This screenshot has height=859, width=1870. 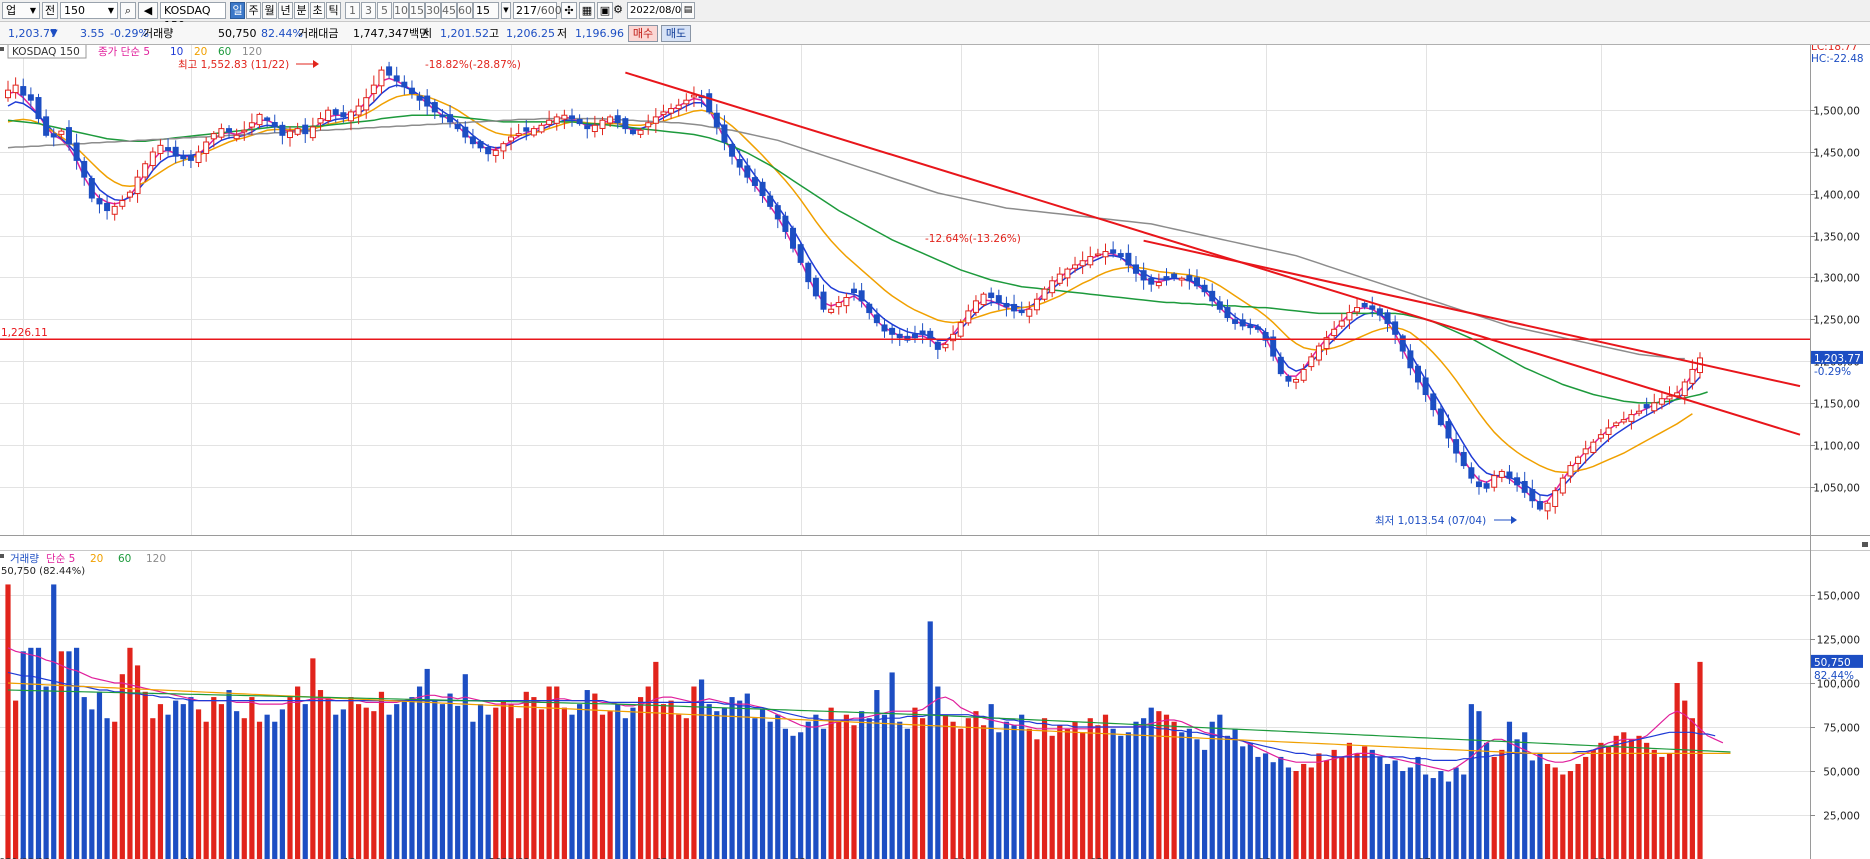 What do you see at coordinates (688, 10) in the screenshot?
I see `calendar-icon: ▤` at bounding box center [688, 10].